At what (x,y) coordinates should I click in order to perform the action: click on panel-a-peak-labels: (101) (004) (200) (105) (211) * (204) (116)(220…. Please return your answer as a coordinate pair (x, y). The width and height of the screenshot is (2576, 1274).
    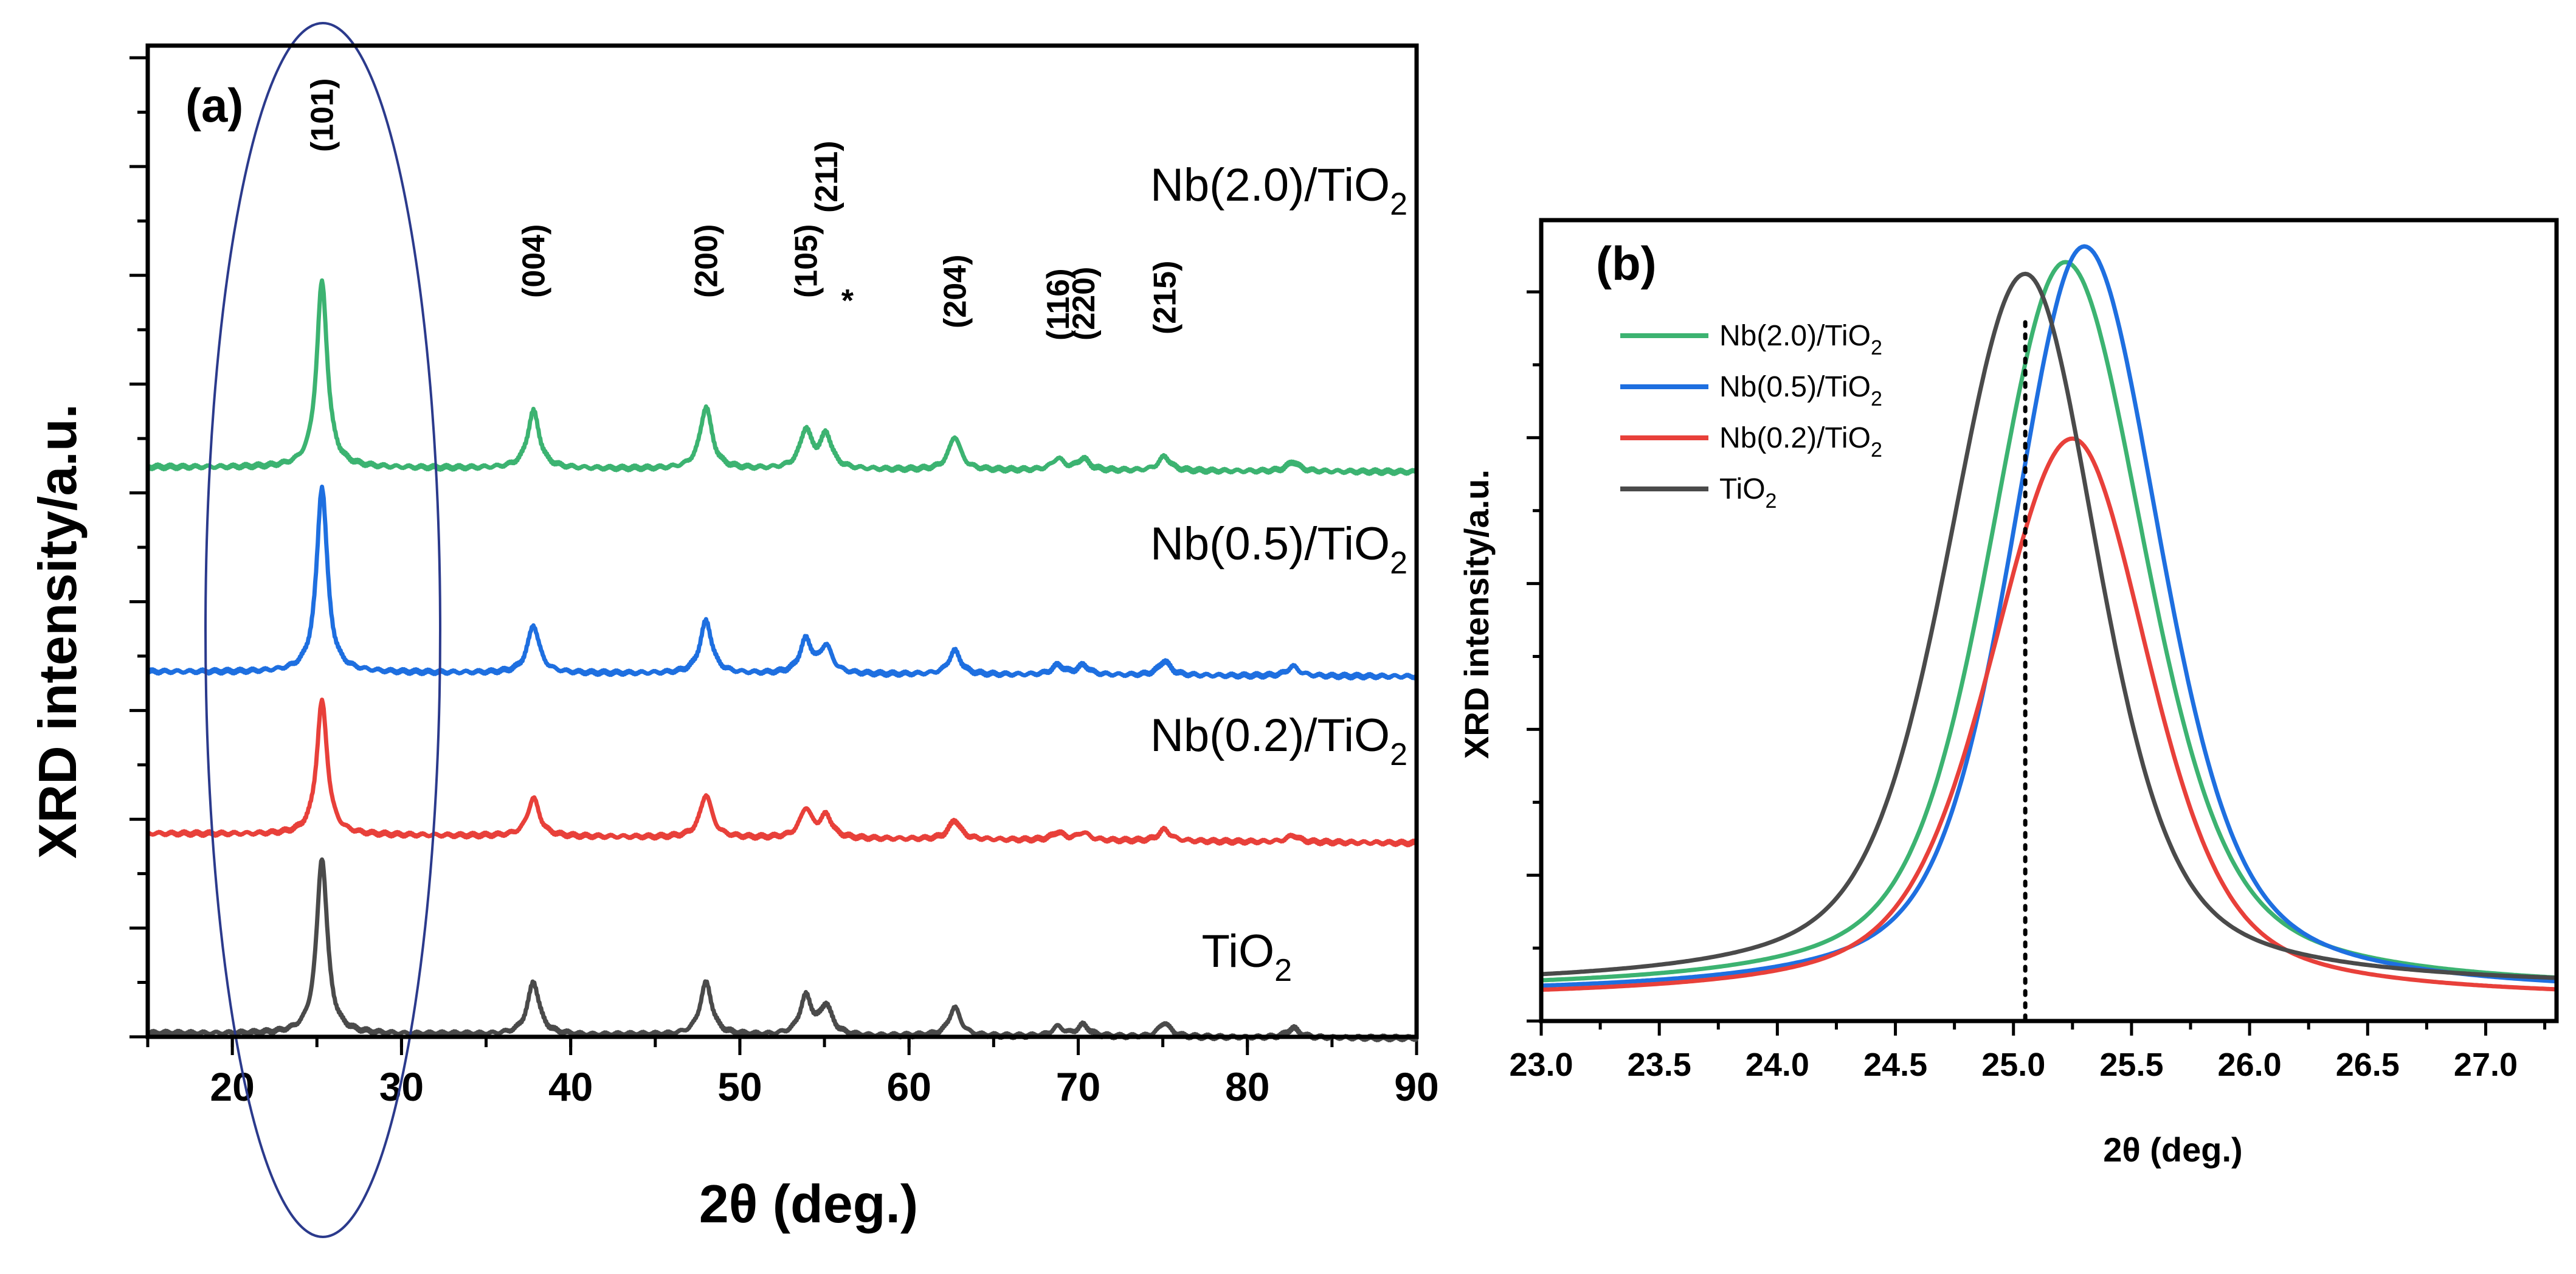
    Looking at the image, I should click on (744, 210).